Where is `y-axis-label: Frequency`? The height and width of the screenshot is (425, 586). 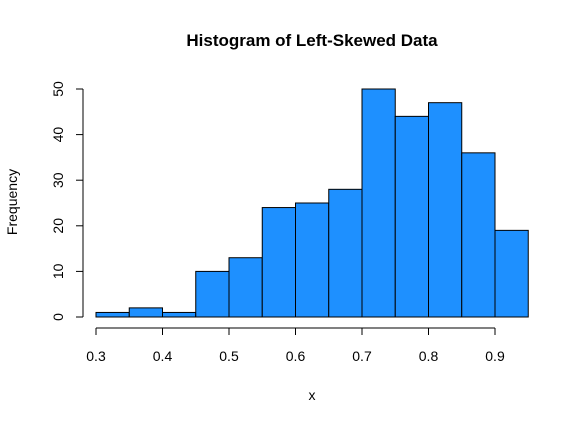
y-axis-label: Frequency is located at coordinates (12, 202).